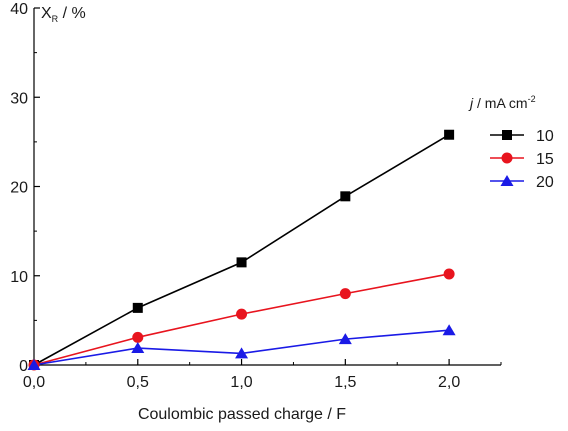 This screenshot has height=431, width=568. Describe the element at coordinates (532, 99) in the screenshot. I see `legend-title-sup: -2` at that location.